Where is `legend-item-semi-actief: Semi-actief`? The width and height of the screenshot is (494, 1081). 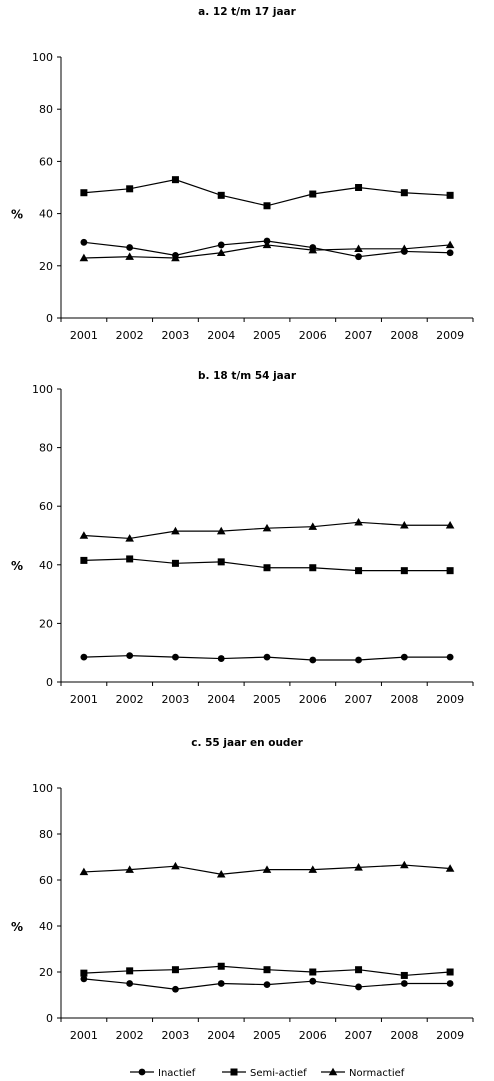 legend-item-semi-actief: Semi-actief is located at coordinates (264, 1073).